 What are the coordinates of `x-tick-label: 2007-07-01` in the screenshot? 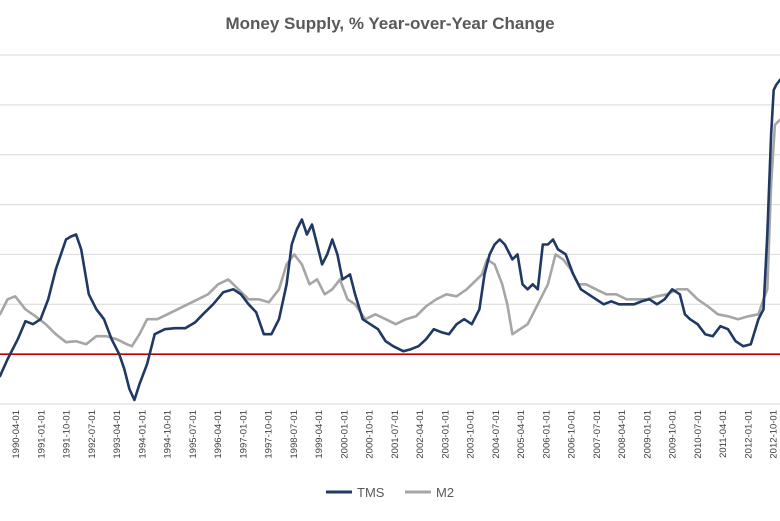 It's located at (597, 434).